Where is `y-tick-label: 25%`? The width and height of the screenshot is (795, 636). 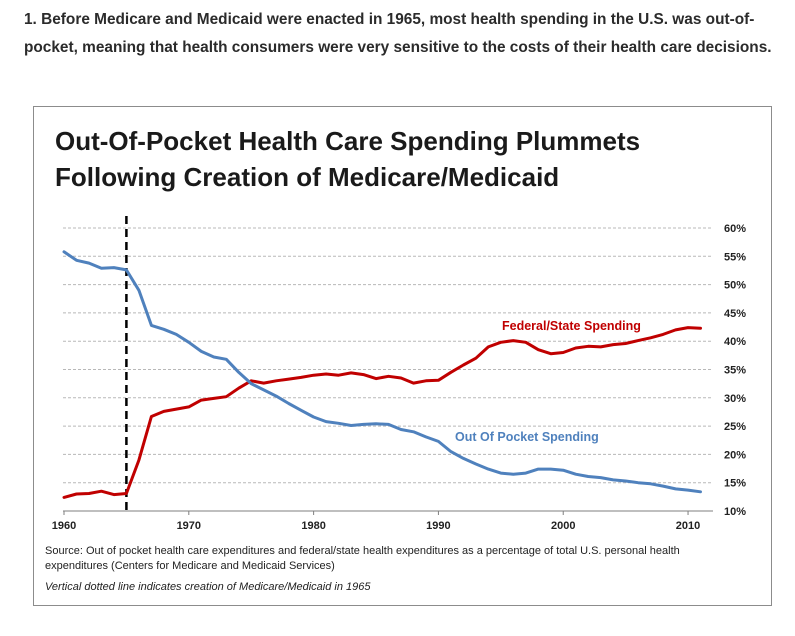 y-tick-label: 25% is located at coordinates (735, 427).